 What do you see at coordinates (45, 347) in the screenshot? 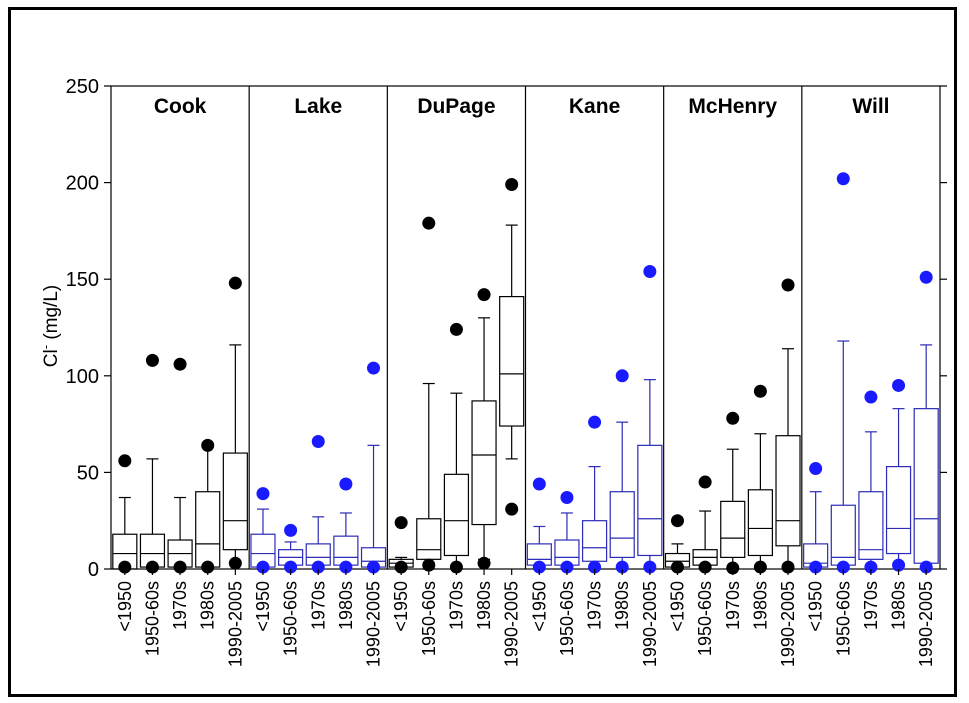
I see `y-axis-title-superscript: -` at bounding box center [45, 347].